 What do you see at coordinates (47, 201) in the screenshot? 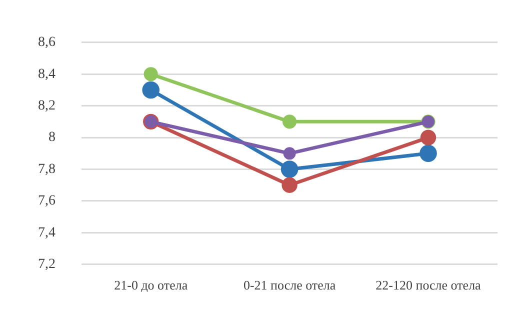
I see `y-tick-label: 7,6` at bounding box center [47, 201].